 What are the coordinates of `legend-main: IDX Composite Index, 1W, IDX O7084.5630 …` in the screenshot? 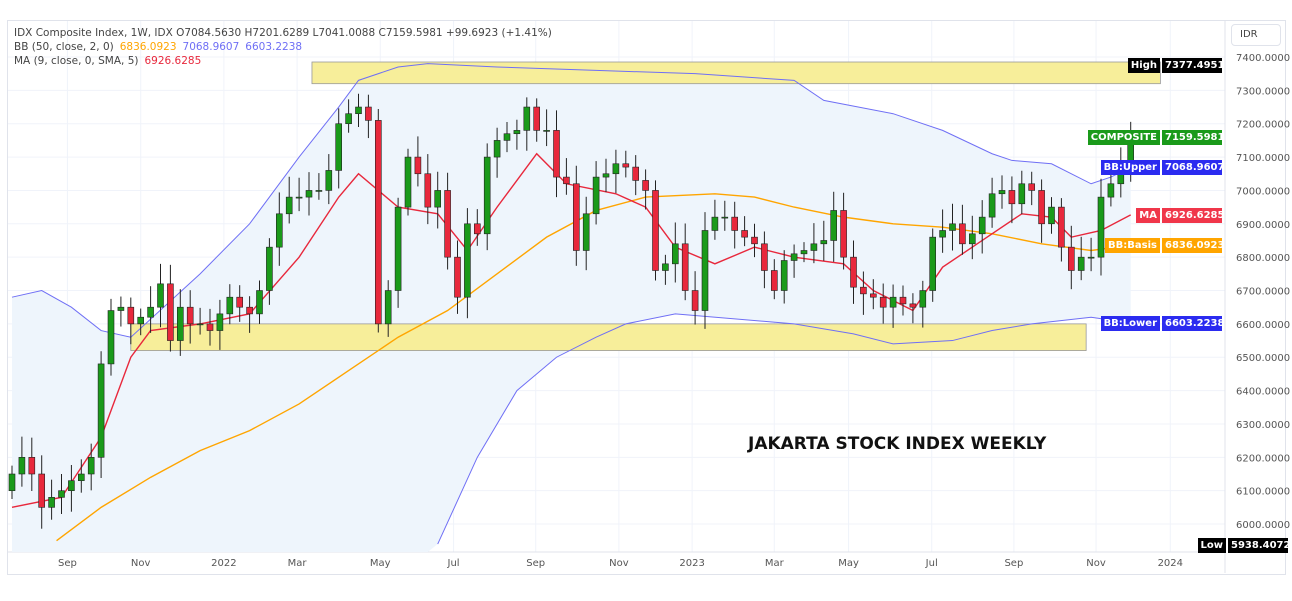 It's located at (283, 33).